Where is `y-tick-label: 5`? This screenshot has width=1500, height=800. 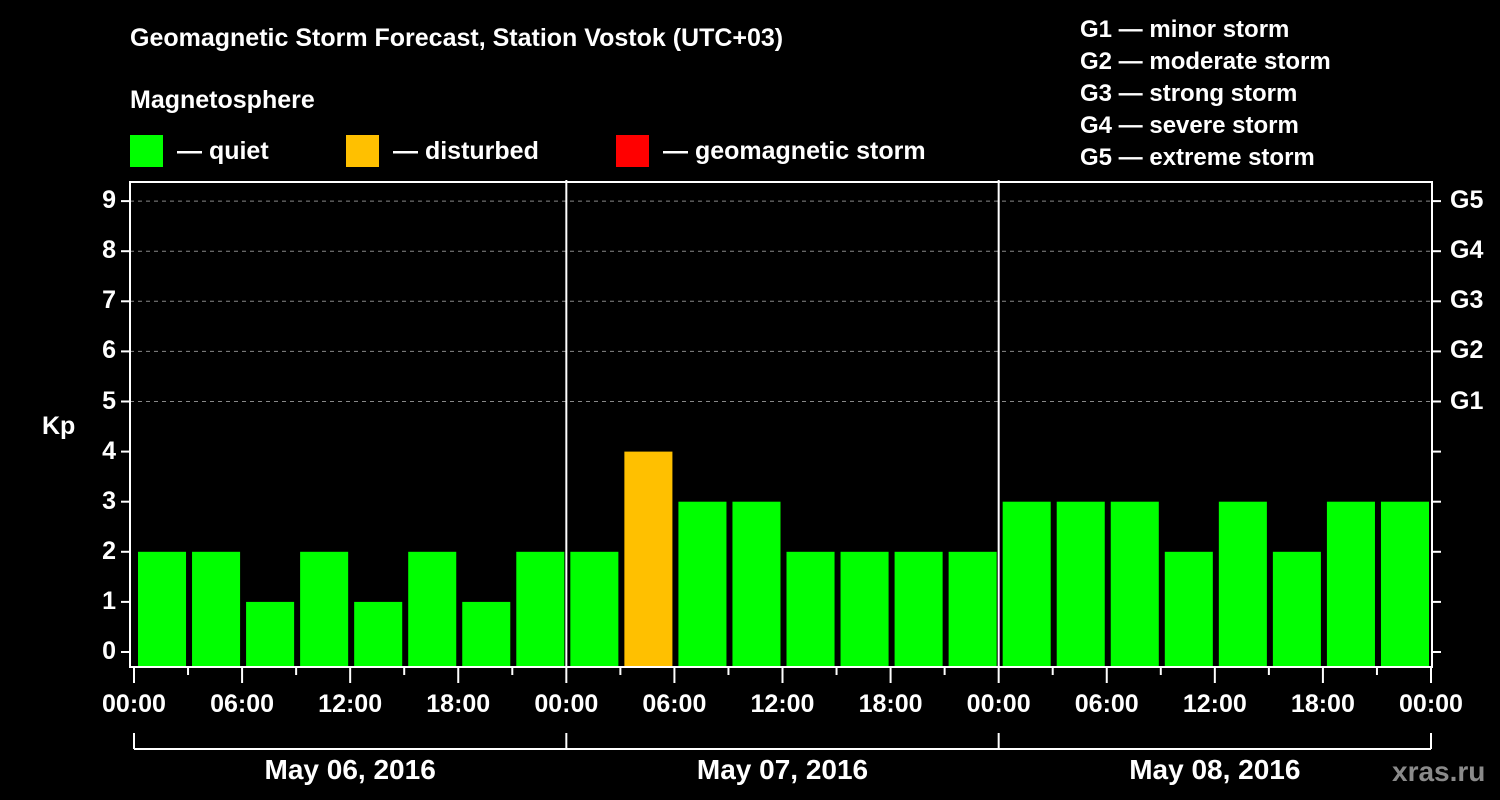 y-tick-label: 5 is located at coordinates (109, 400).